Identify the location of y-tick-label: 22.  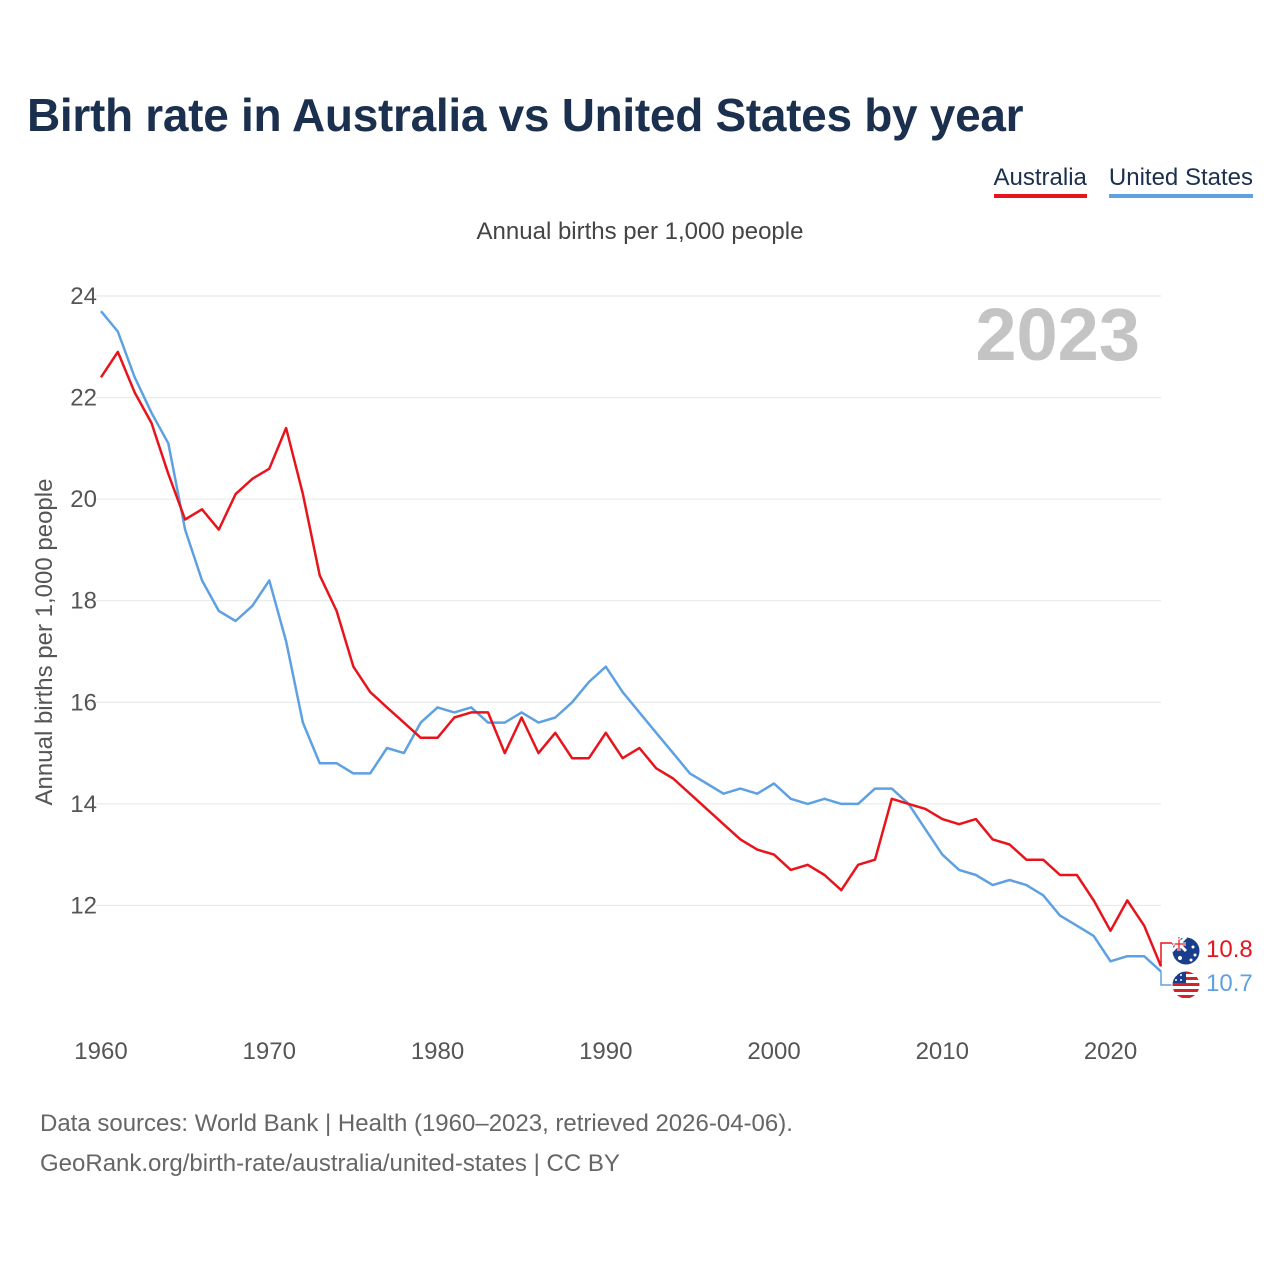
(83, 398).